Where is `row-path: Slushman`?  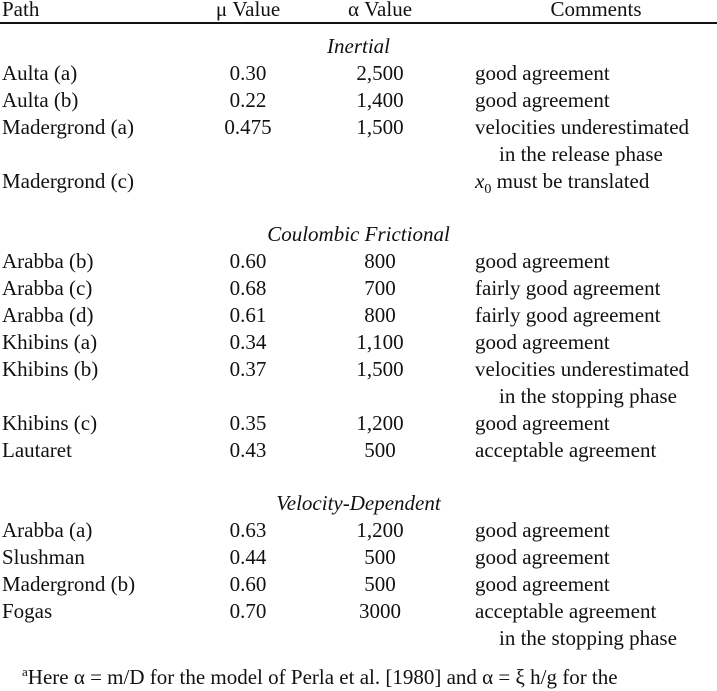 row-path: Slushman is located at coordinates (43, 557).